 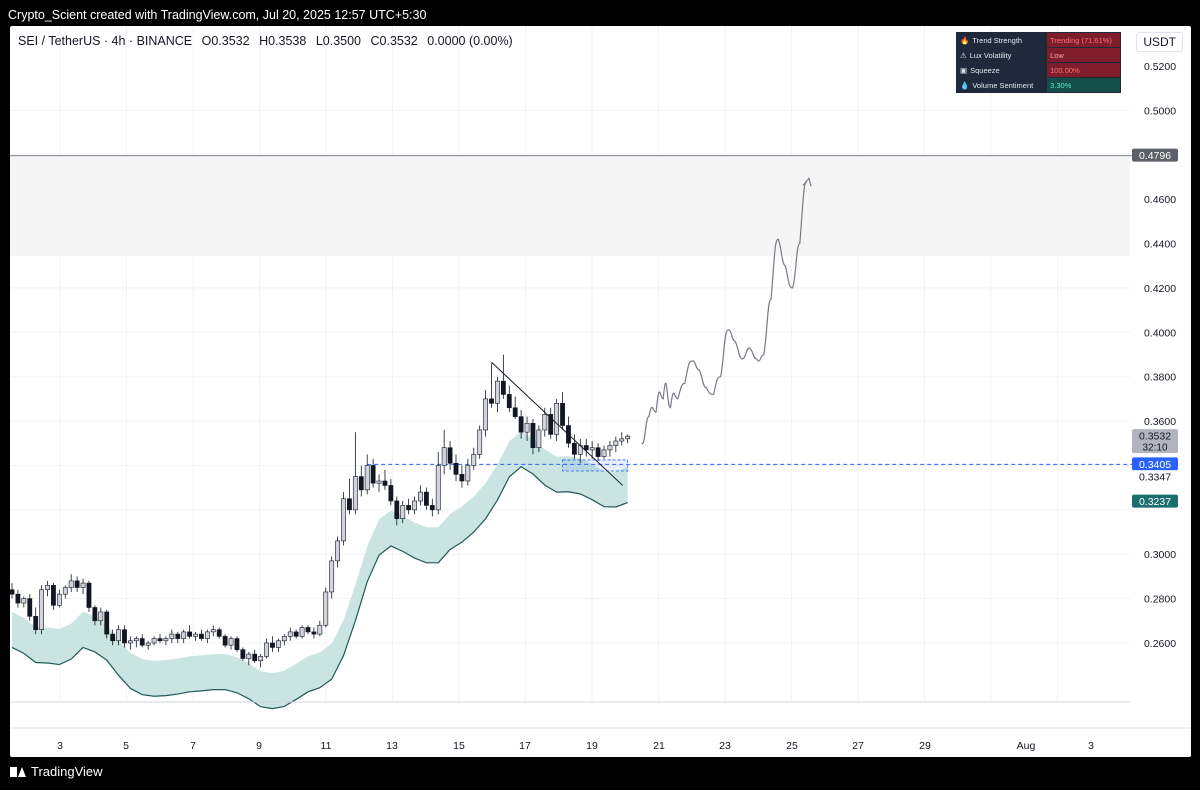 I want to click on currency-button: USDT, so click(x=1159, y=42).